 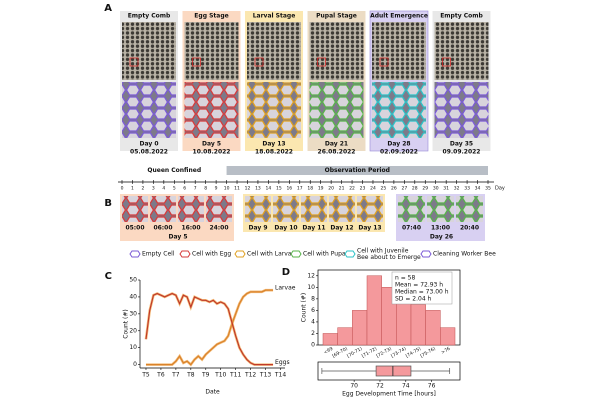 What do you see at coordinates (122, 189) in the screenshot?
I see `timeline-tick-label: 0` at bounding box center [122, 189].